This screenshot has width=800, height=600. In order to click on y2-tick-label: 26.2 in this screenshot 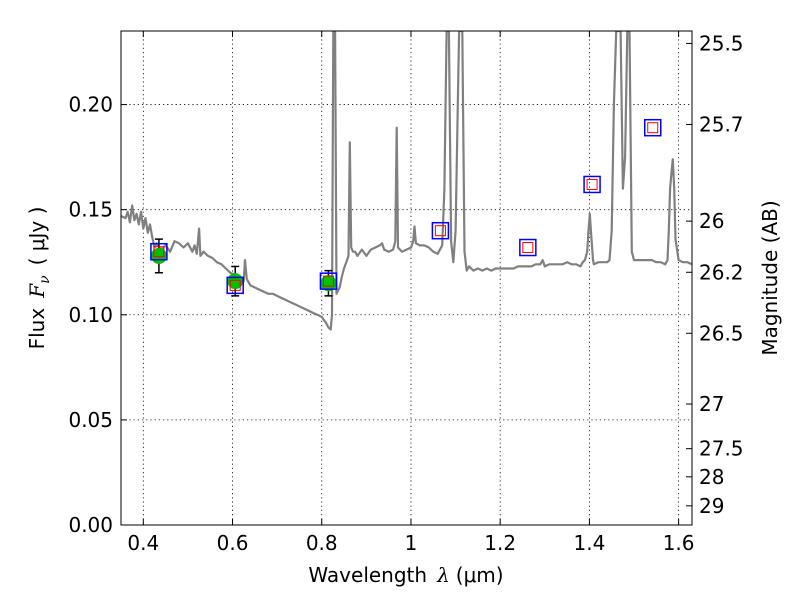, I will do `click(721, 272)`.